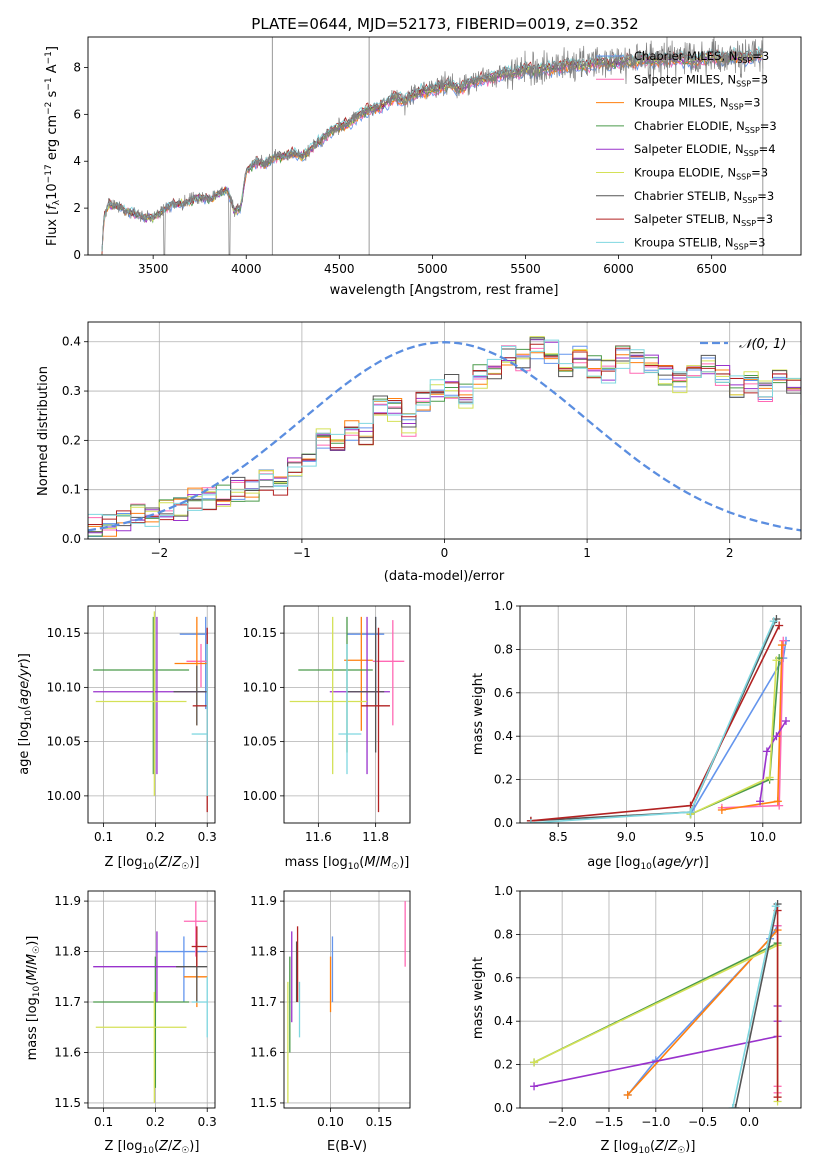  Describe the element at coordinates (445, 553) in the screenshot. I see `x-tick-label: 0` at that location.